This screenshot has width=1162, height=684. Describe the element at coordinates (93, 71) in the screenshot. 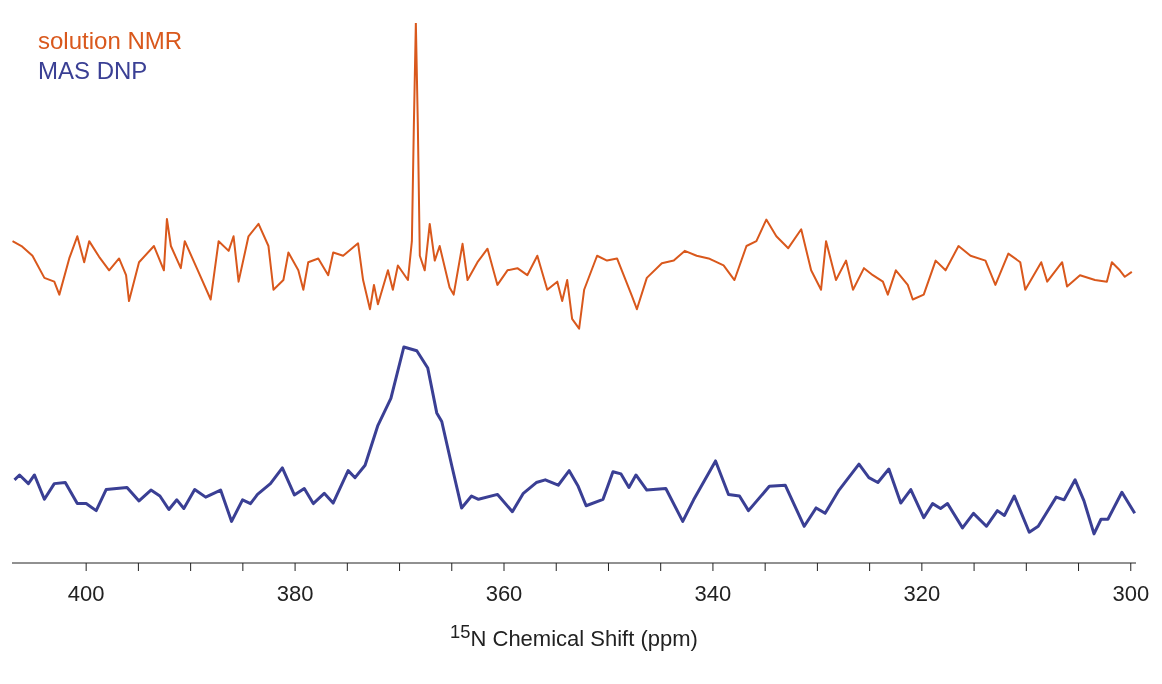

I see `text: MAS DNP` at that location.